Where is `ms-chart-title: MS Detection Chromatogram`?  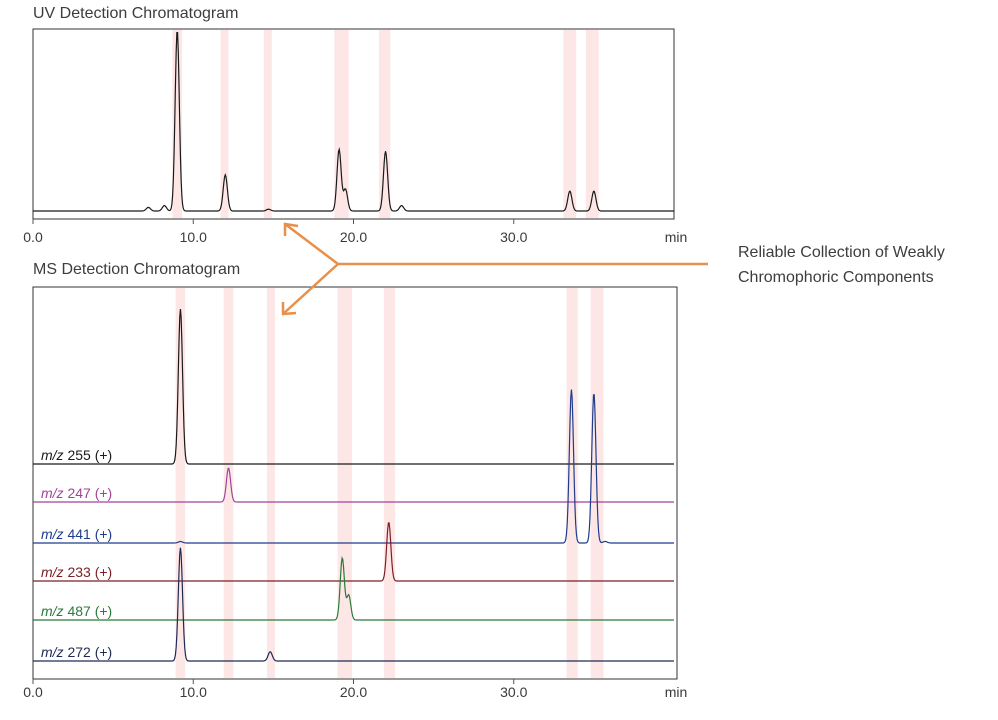 ms-chart-title: MS Detection Chromatogram is located at coordinates (137, 269).